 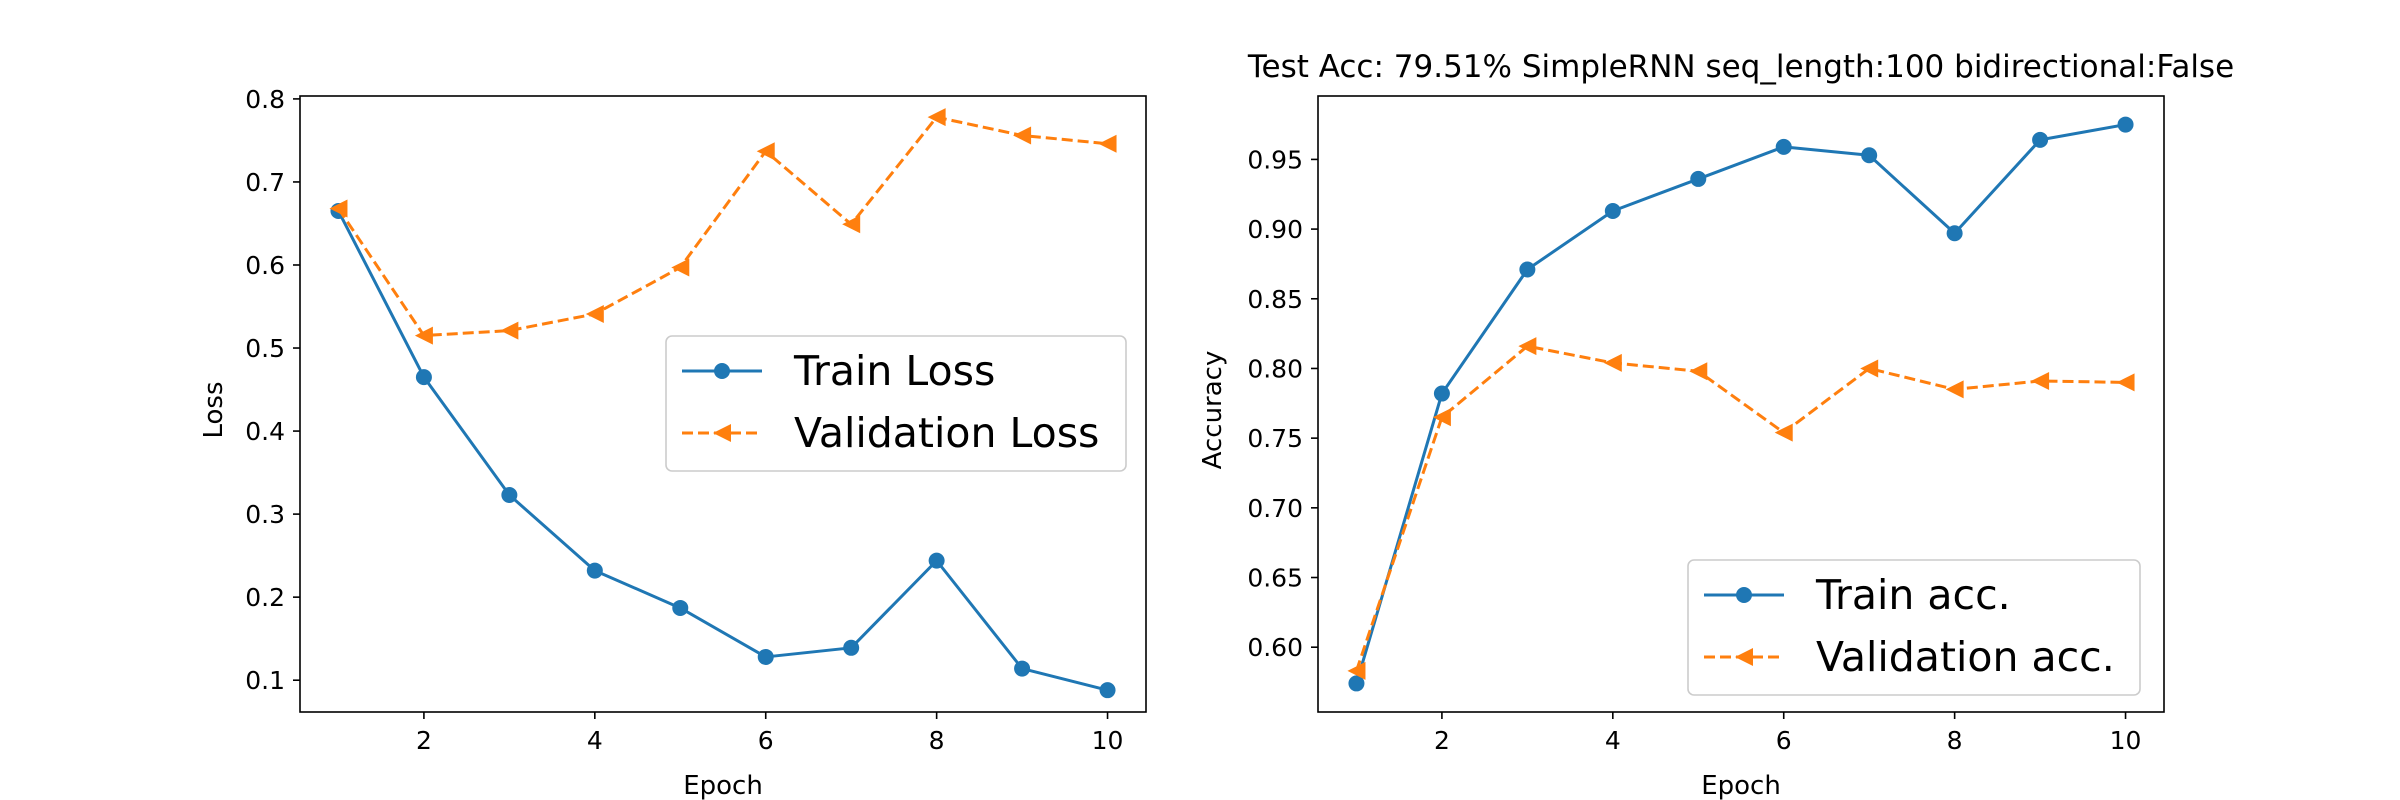 What do you see at coordinates (595, 740) in the screenshot?
I see `loss-x-tick-label: 4` at bounding box center [595, 740].